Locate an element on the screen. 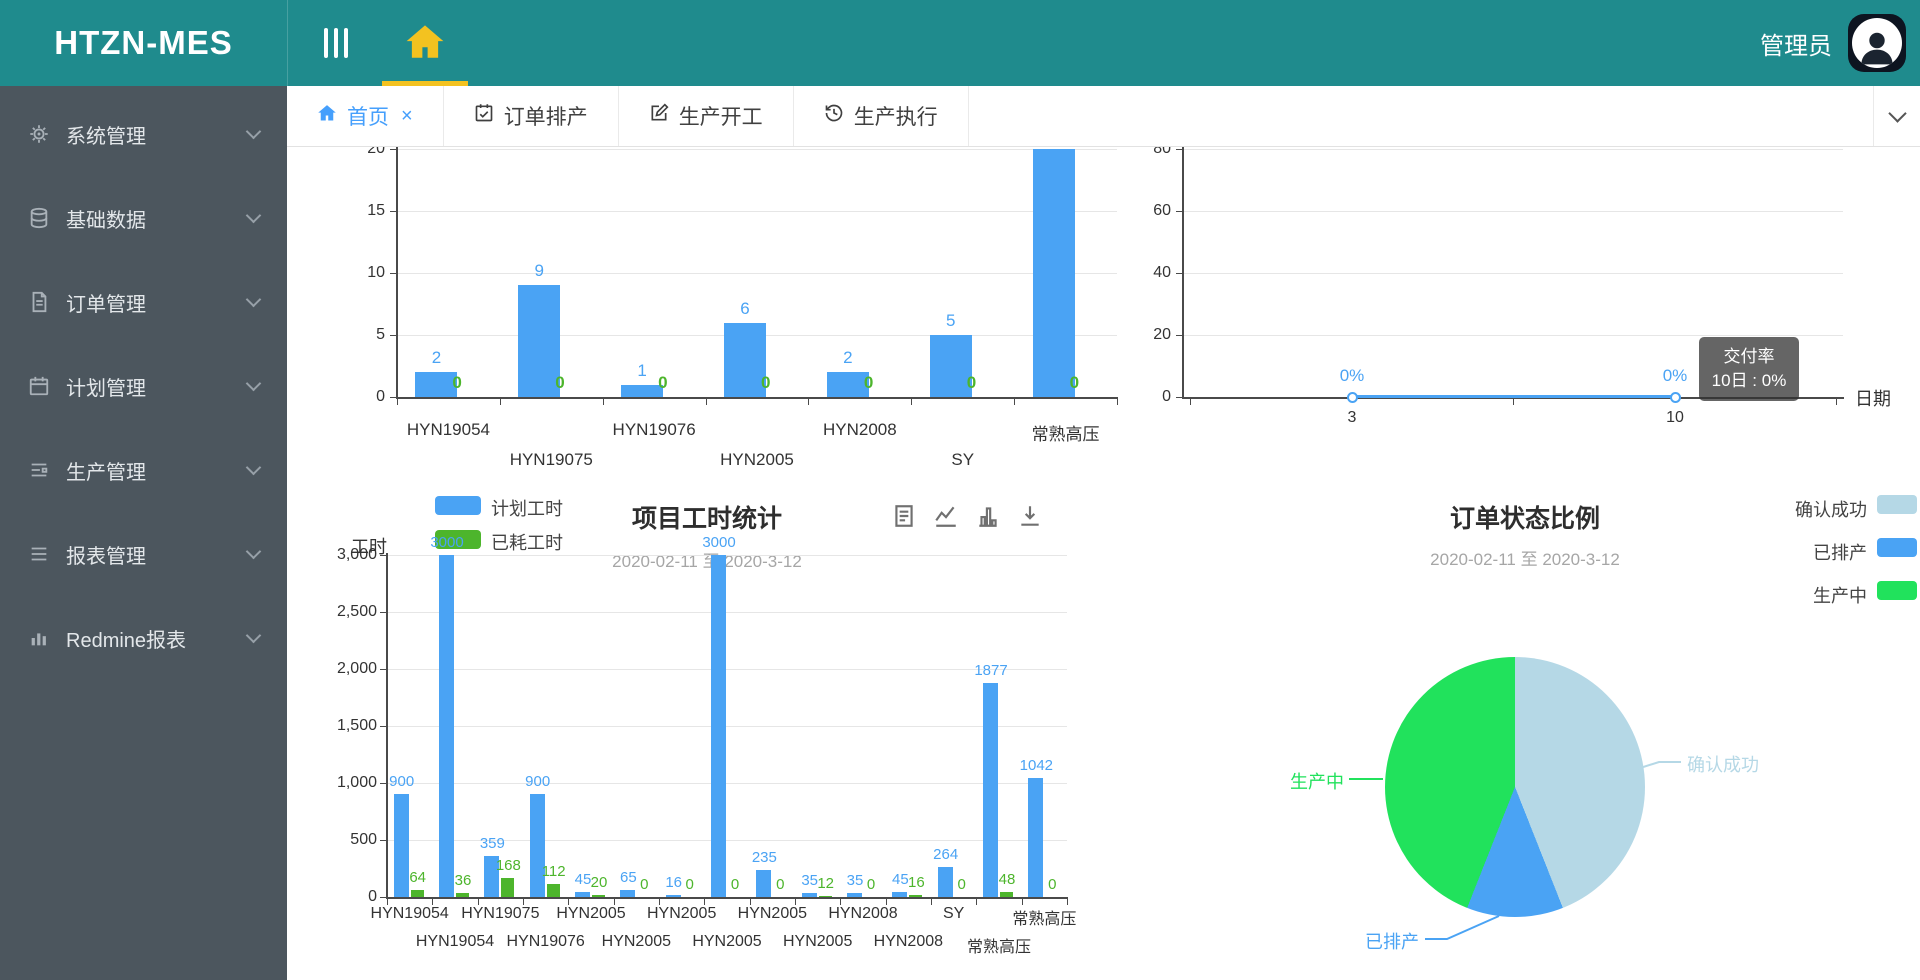 The height and width of the screenshot is (980, 1920). y-tick-label: 2,000 is located at coordinates (356, 668).